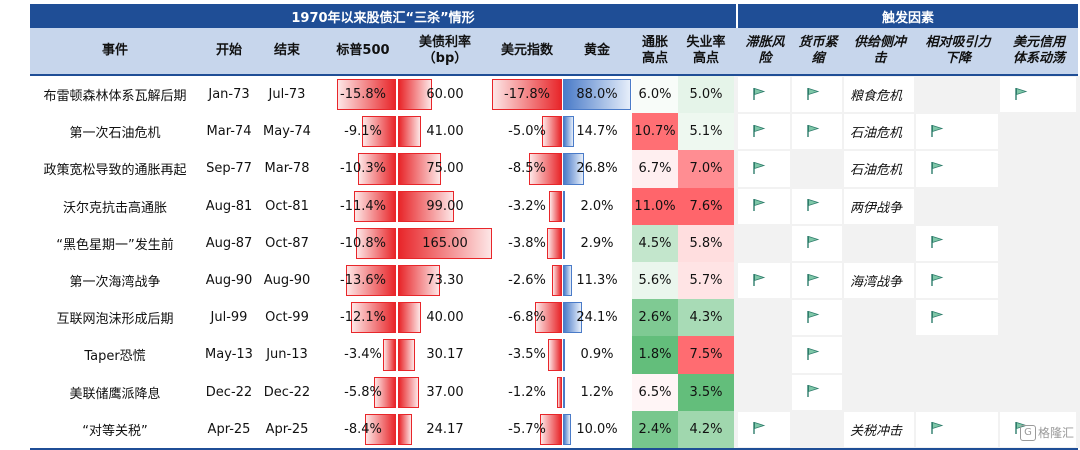 The height and width of the screenshot is (450, 1080). I want to click on event-name: “对等关税”, so click(115, 431).